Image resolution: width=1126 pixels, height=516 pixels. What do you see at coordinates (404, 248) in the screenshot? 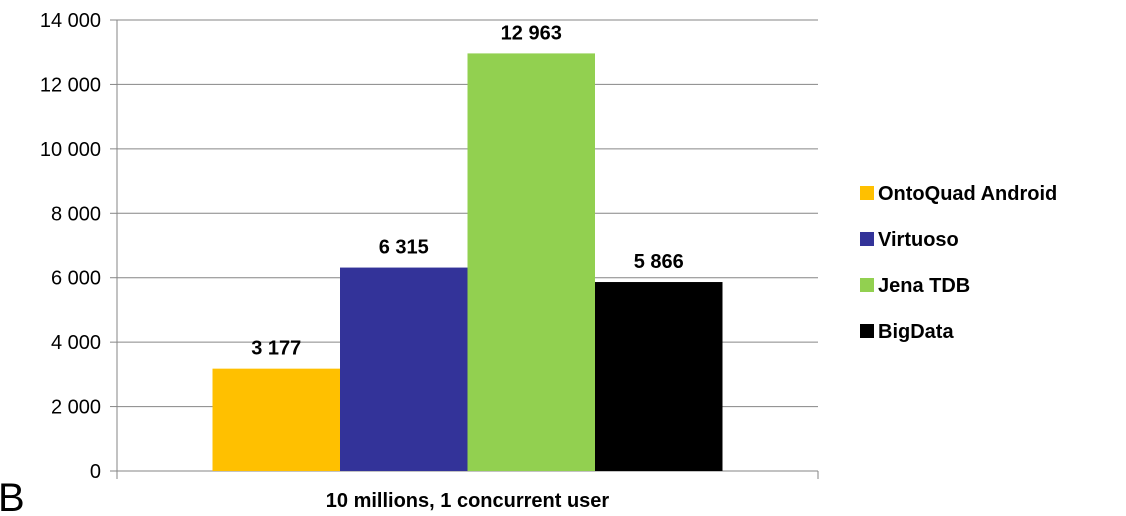
I see `data-label: 6 315` at bounding box center [404, 248].